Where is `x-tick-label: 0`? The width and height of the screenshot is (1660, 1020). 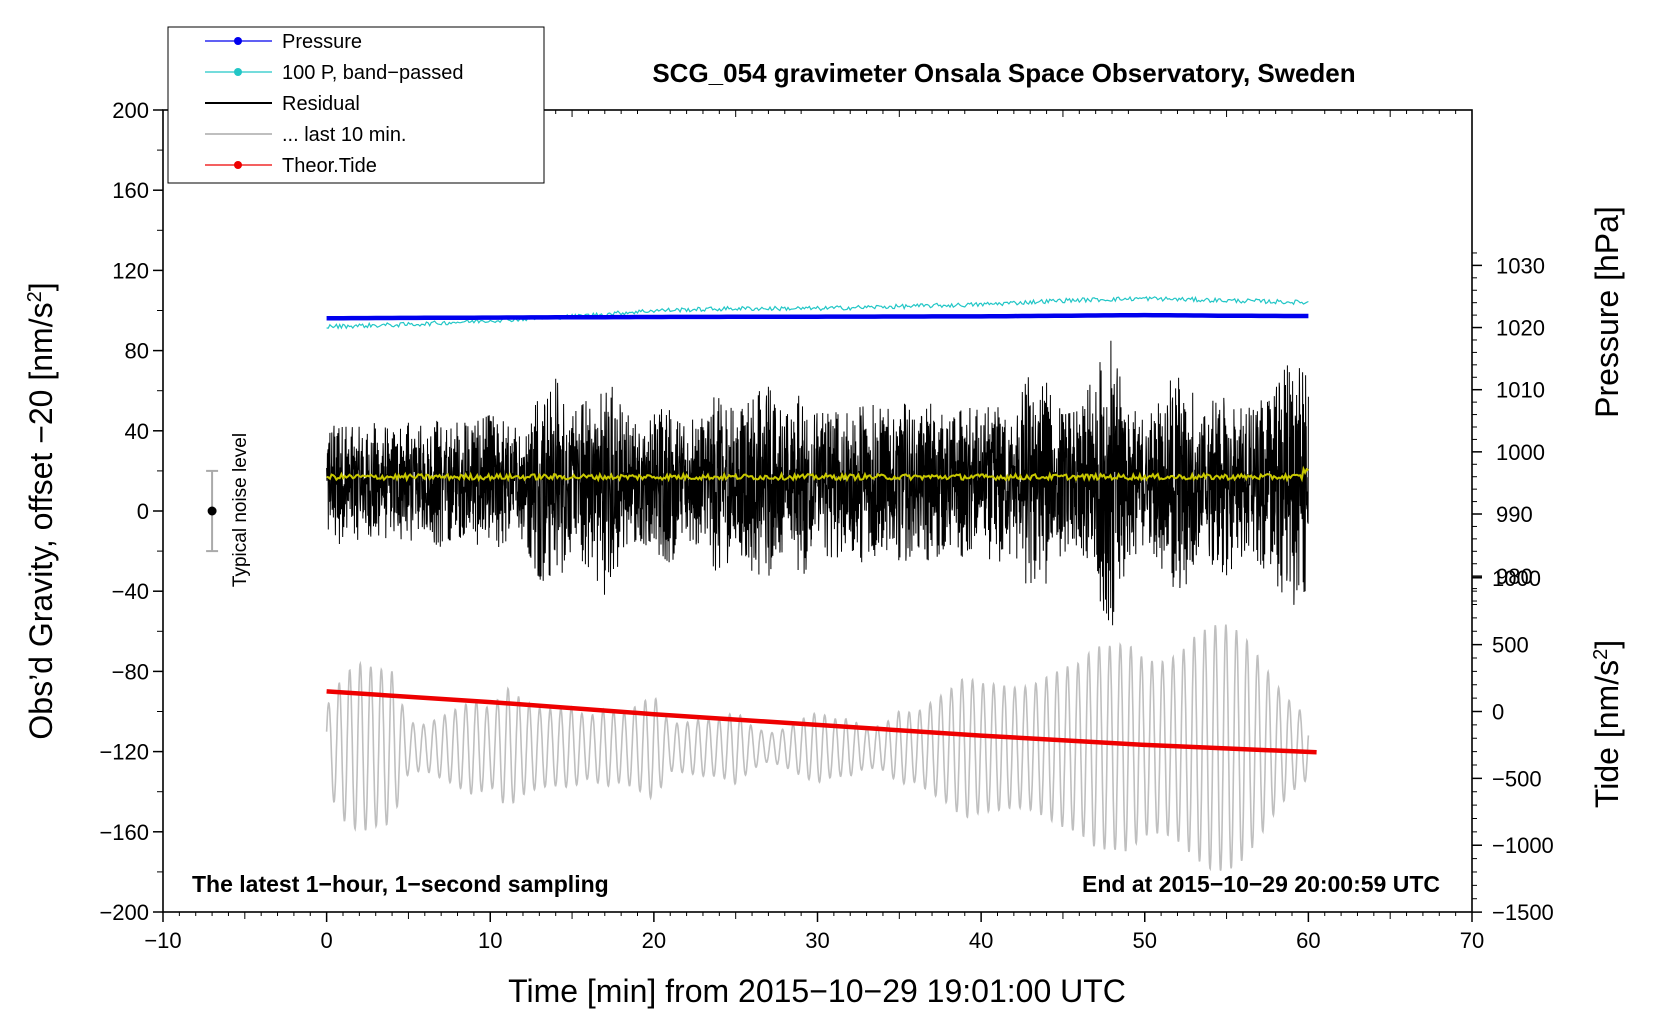
x-tick-label: 0 is located at coordinates (327, 940).